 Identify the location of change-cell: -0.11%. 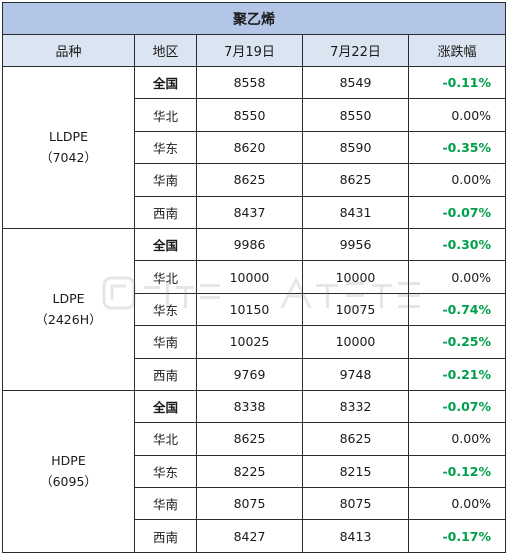
(457, 82).